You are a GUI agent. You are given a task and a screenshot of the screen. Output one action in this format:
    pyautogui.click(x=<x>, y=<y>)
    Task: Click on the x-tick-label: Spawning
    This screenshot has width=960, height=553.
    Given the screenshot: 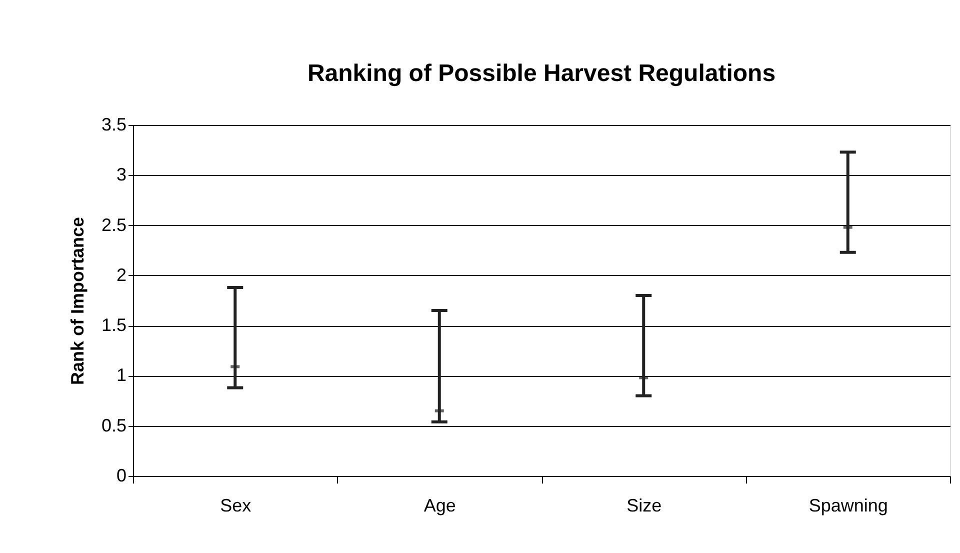 What is the action you would take?
    pyautogui.click(x=848, y=506)
    